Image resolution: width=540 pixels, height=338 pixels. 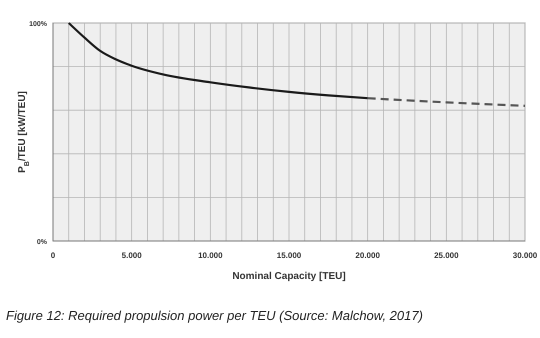 I want to click on x-tick-label: 30.000, so click(x=525, y=255).